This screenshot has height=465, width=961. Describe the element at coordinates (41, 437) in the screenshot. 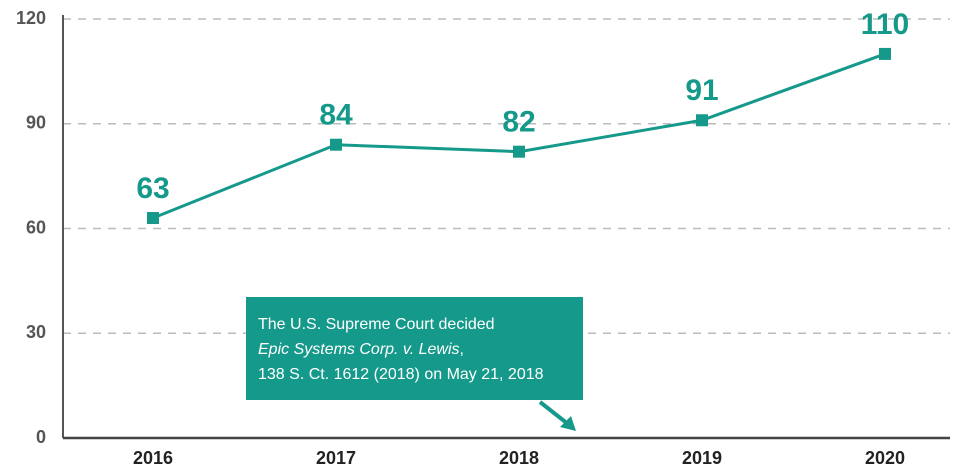

I see `y-tick-label: 0` at that location.